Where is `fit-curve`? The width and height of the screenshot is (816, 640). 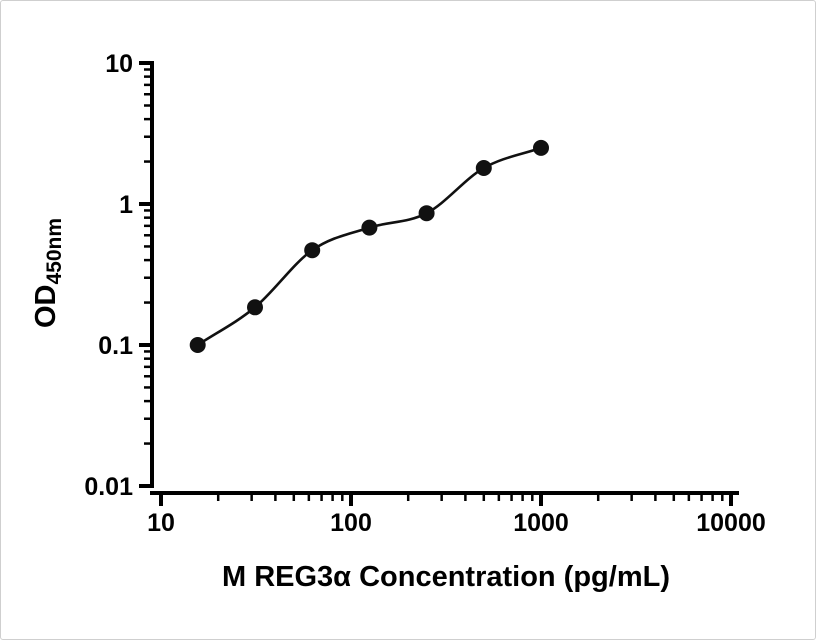 fit-curve is located at coordinates (369, 246).